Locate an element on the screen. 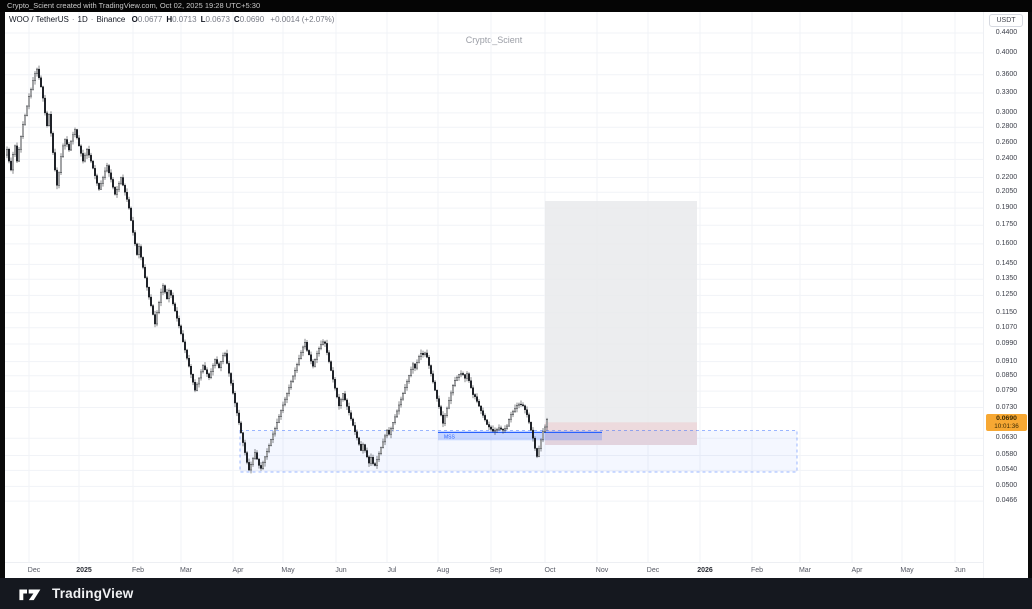 The image size is (1032, 609). price-tick-label: 0.4400 is located at coordinates (1006, 32).